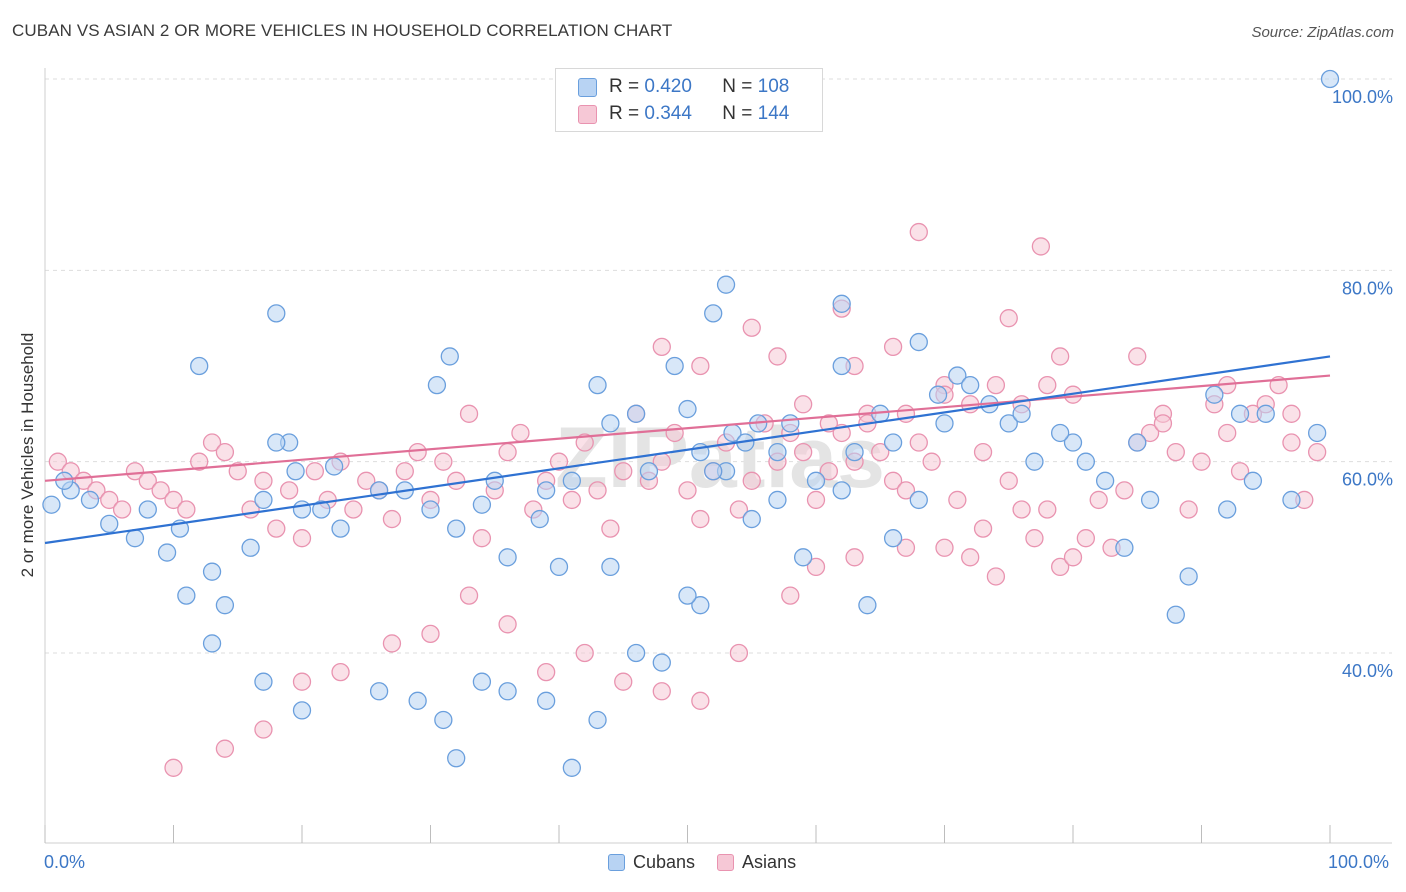  Describe the element at coordinates (737, 86) in the screenshot. I see `n-label: N =` at that location.